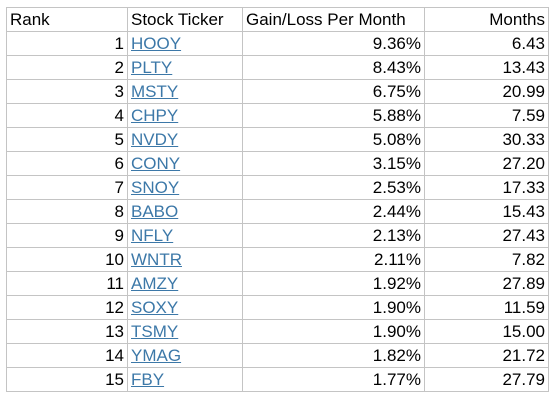  Describe the element at coordinates (486, 19) in the screenshot. I see `header-months: Months` at that location.